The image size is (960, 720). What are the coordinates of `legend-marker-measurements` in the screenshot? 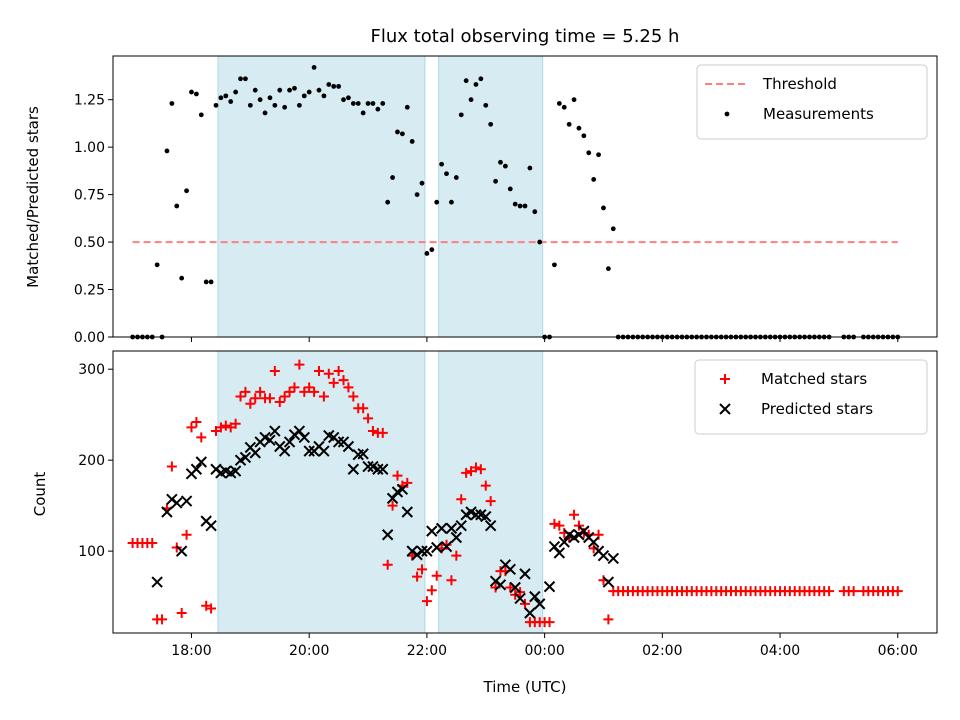 It's located at (727, 114).